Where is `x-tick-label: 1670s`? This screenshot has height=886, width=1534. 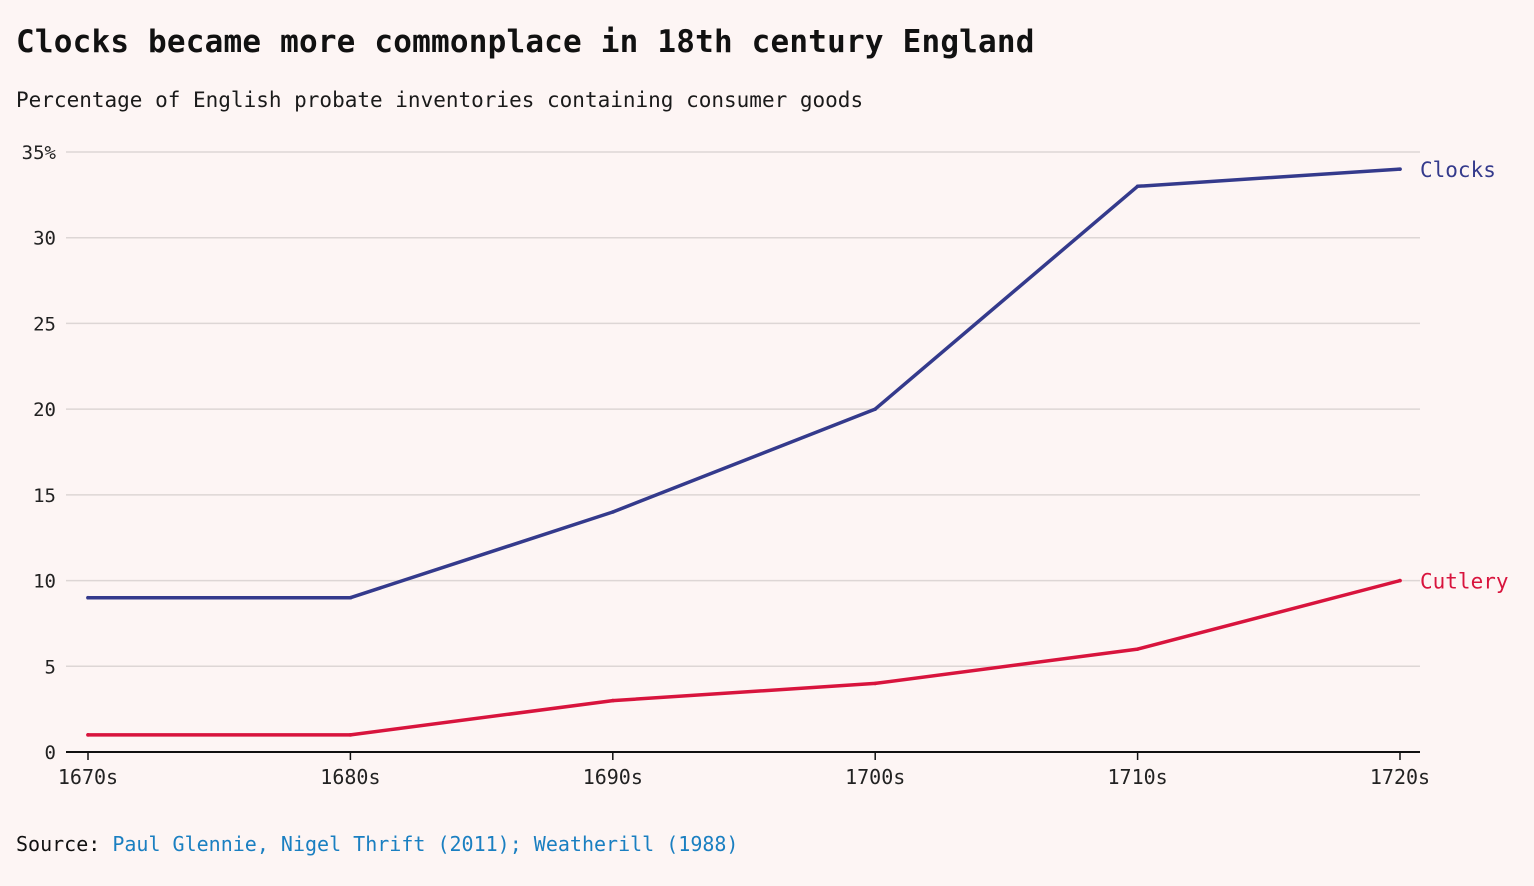 x-tick-label: 1670s is located at coordinates (88, 777).